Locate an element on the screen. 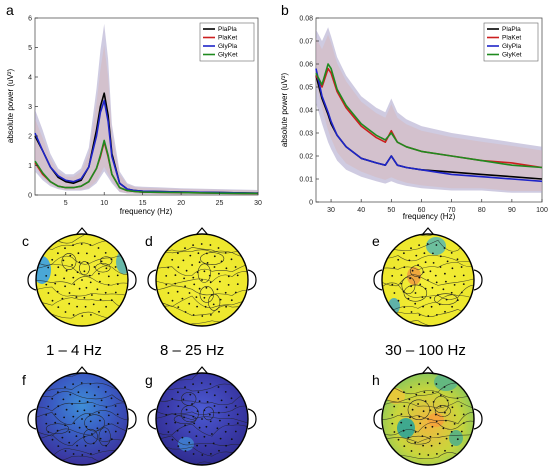 The width and height of the screenshot is (550, 475). topomap-e-ear-left is located at coordinates (378, 280).